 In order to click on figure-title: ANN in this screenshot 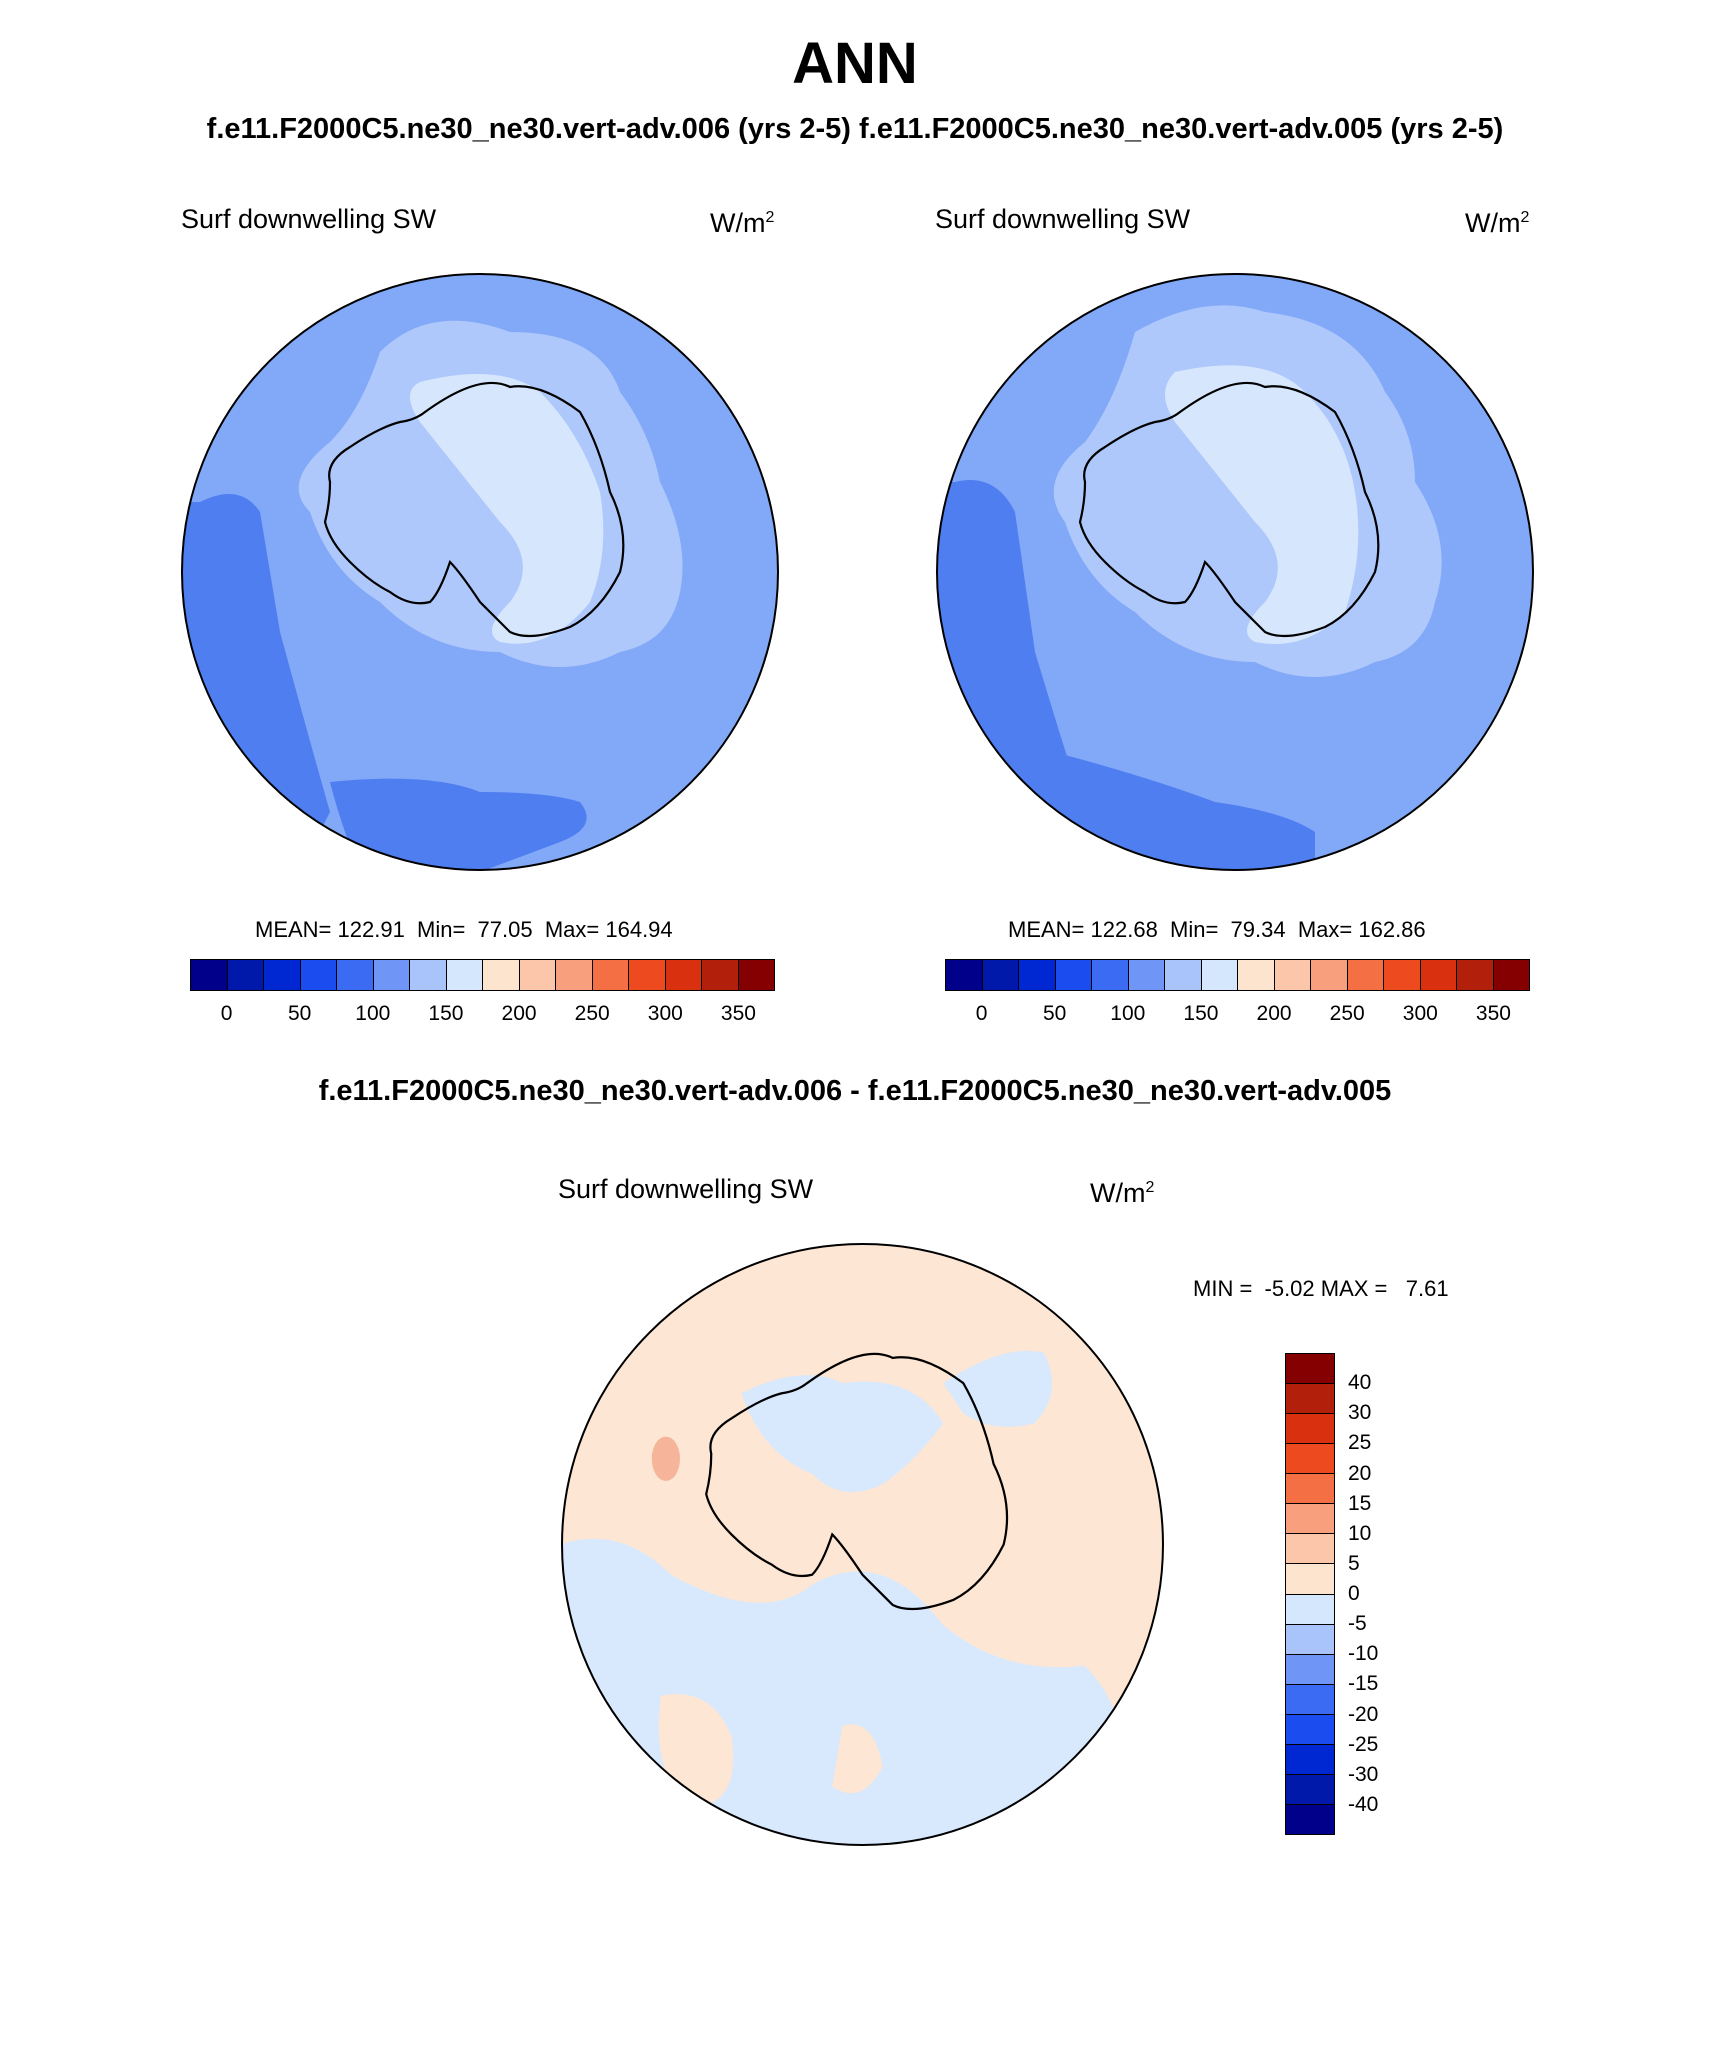, I will do `click(855, 63)`.